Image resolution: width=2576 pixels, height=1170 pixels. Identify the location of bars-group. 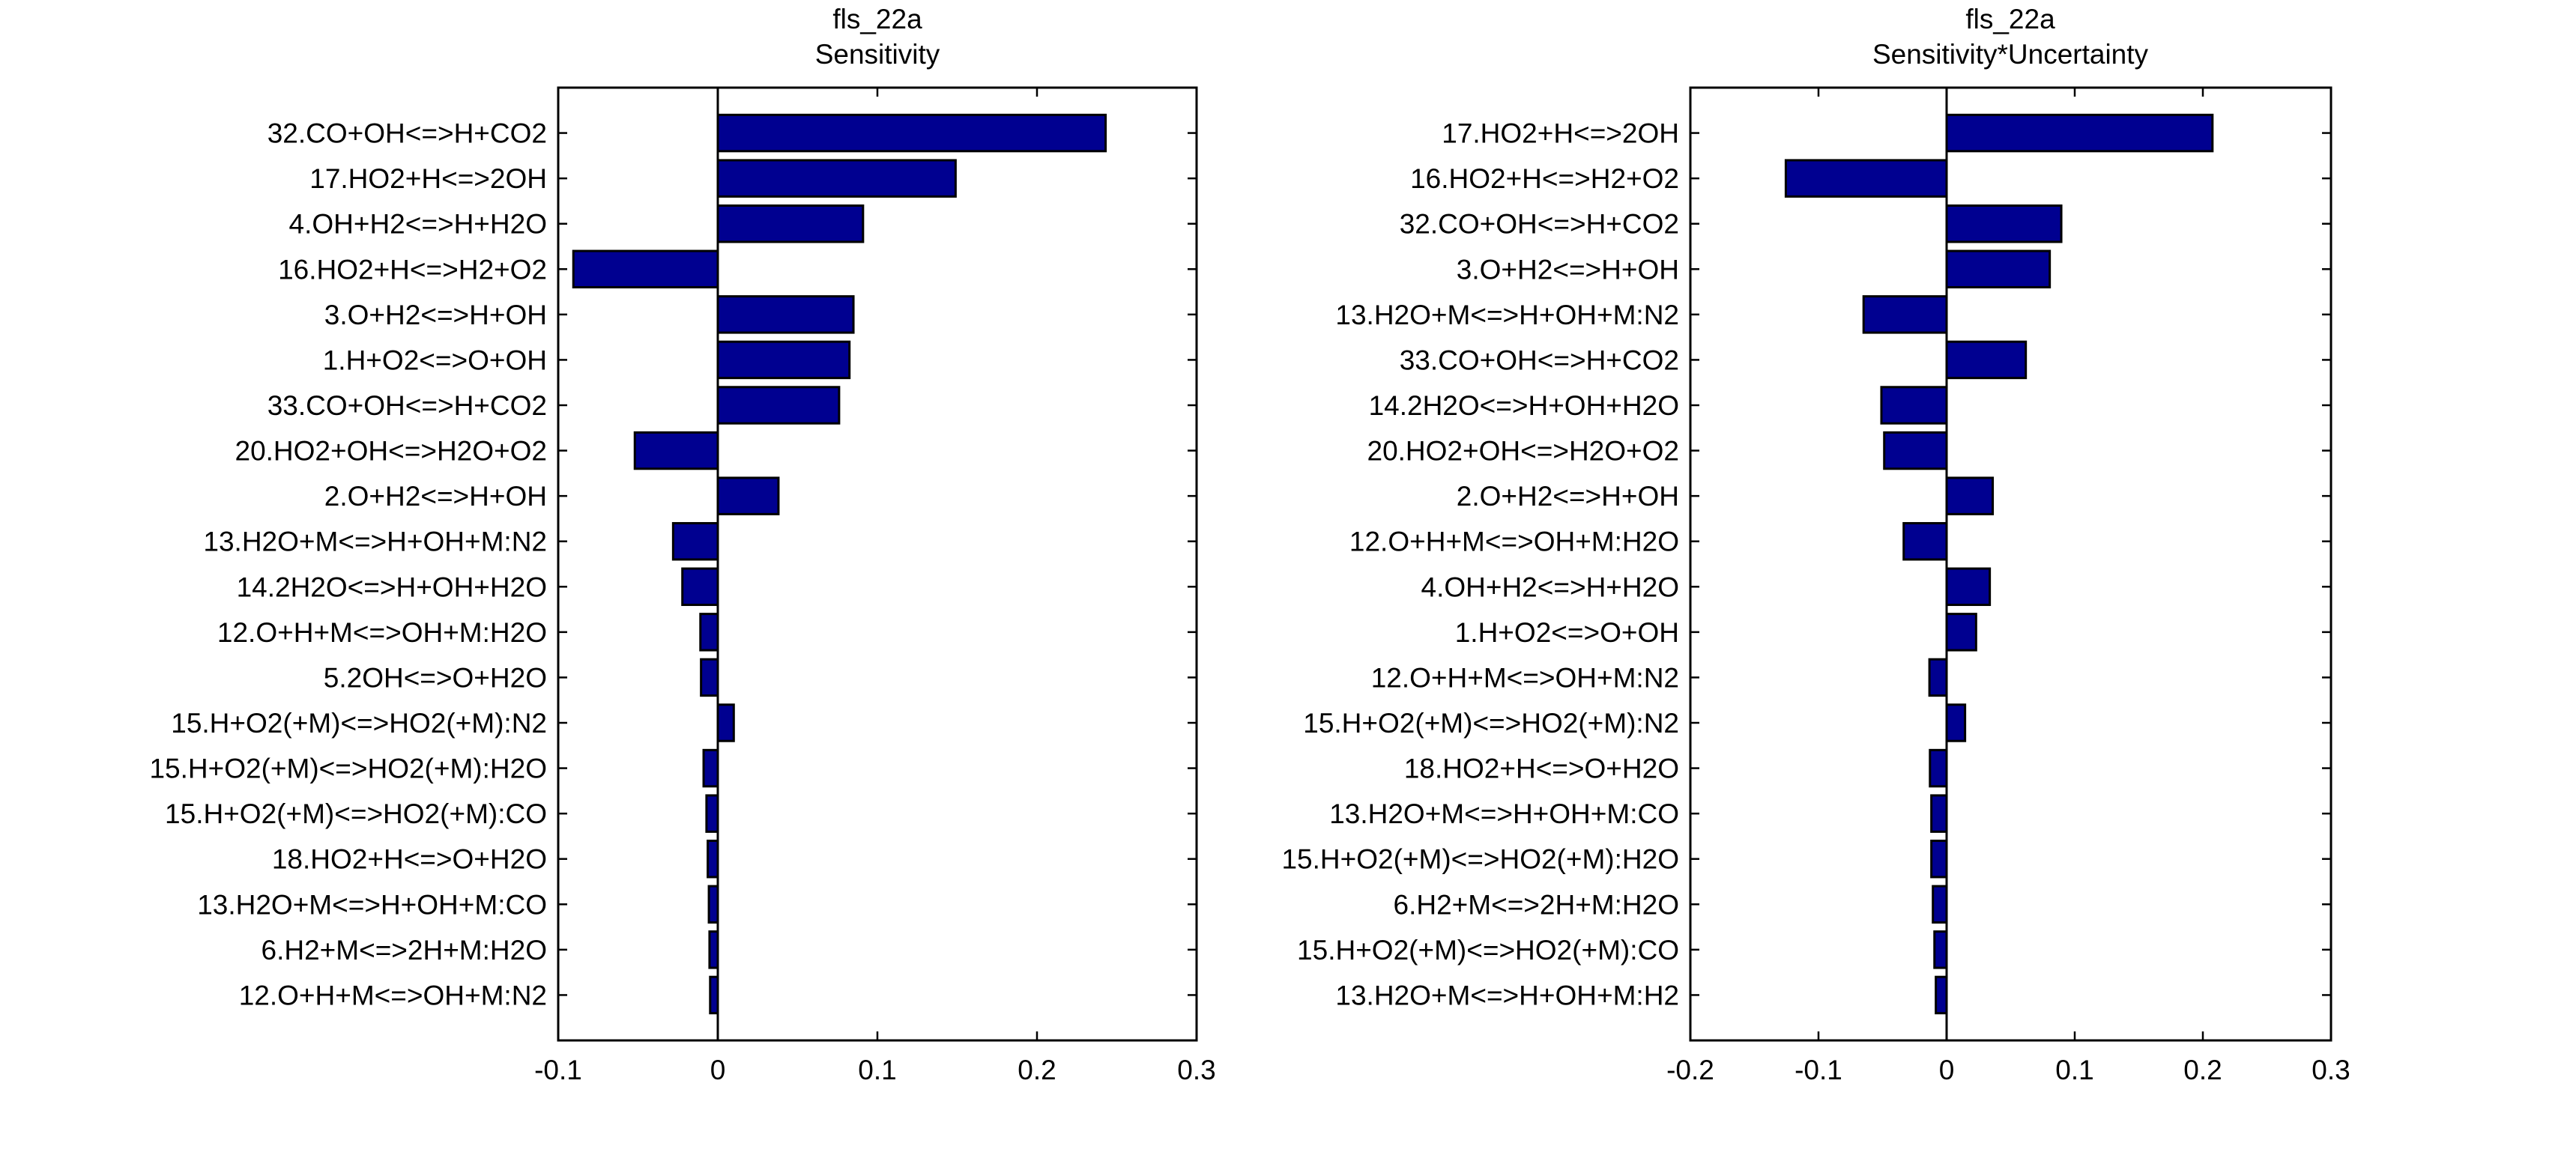
(1999, 564).